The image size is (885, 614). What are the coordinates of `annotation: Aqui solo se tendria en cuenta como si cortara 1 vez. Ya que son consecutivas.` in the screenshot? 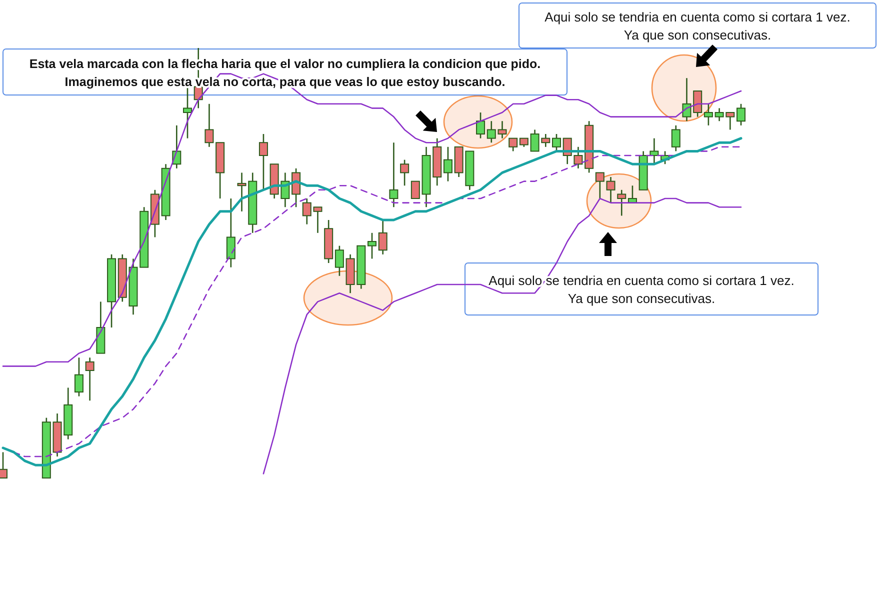 It's located at (641, 289).